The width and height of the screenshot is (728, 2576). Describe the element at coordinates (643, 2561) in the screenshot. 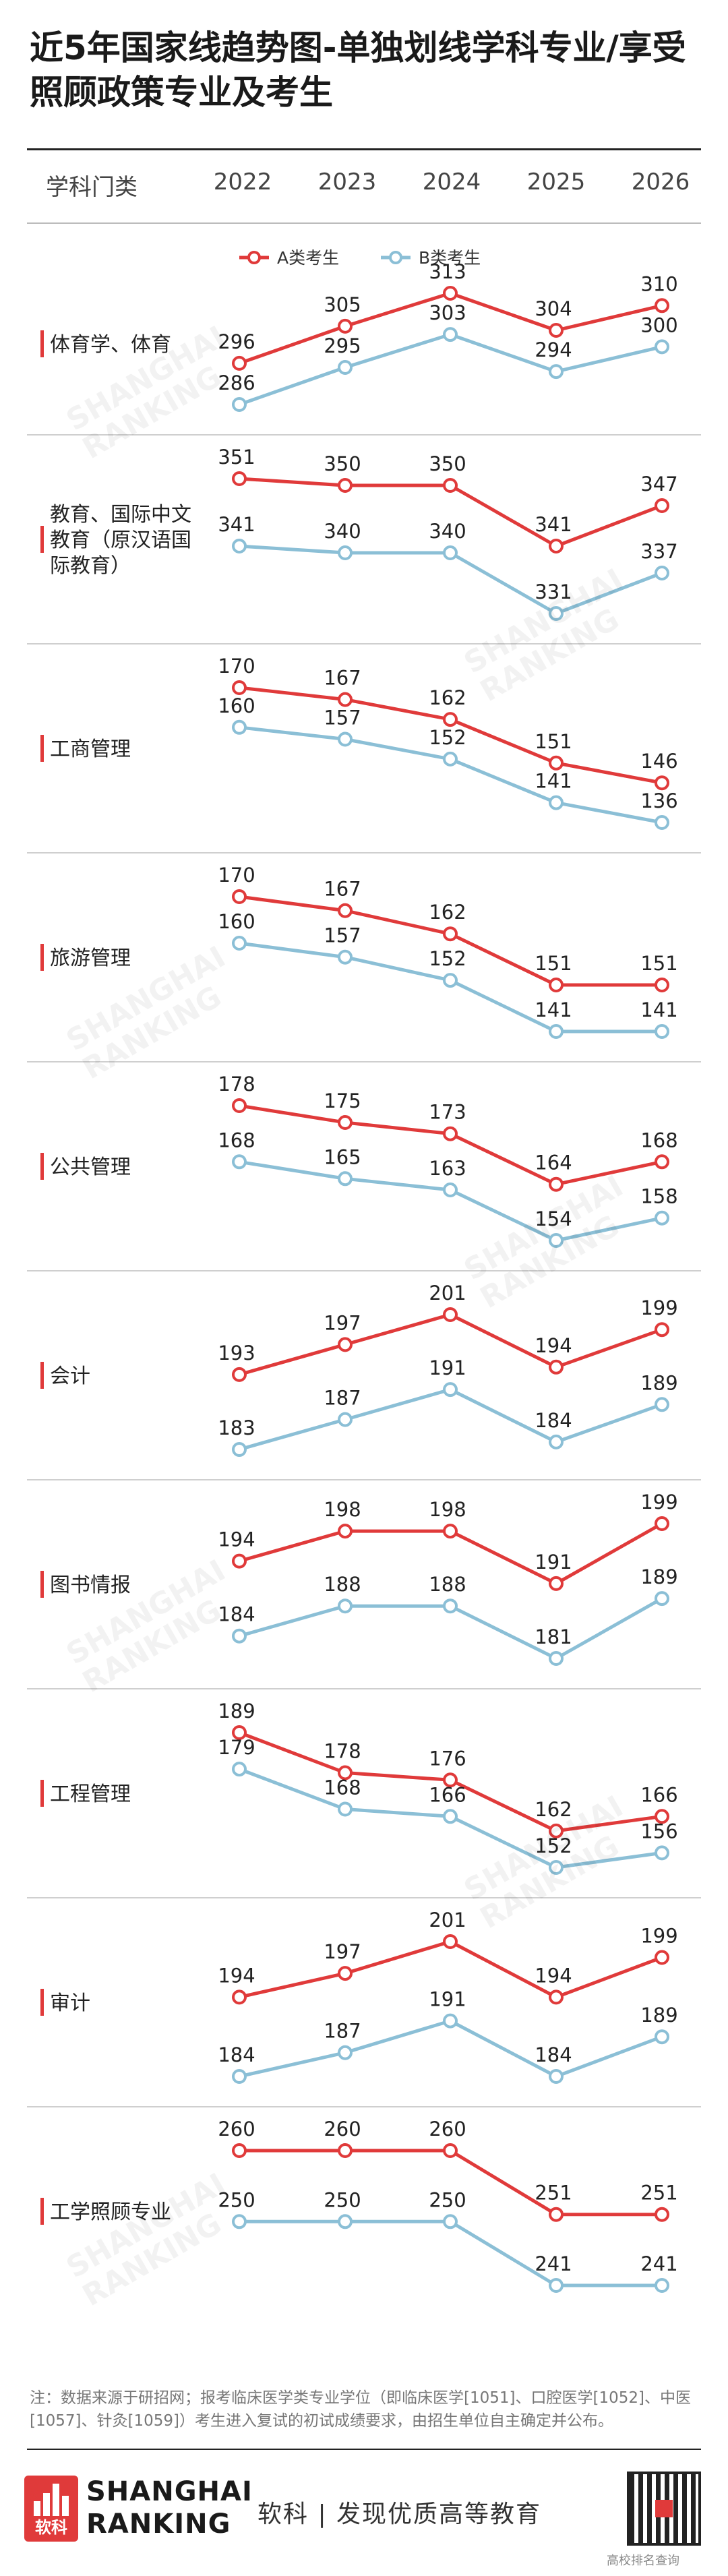

I see `qr-caption: 高校排名查询` at that location.